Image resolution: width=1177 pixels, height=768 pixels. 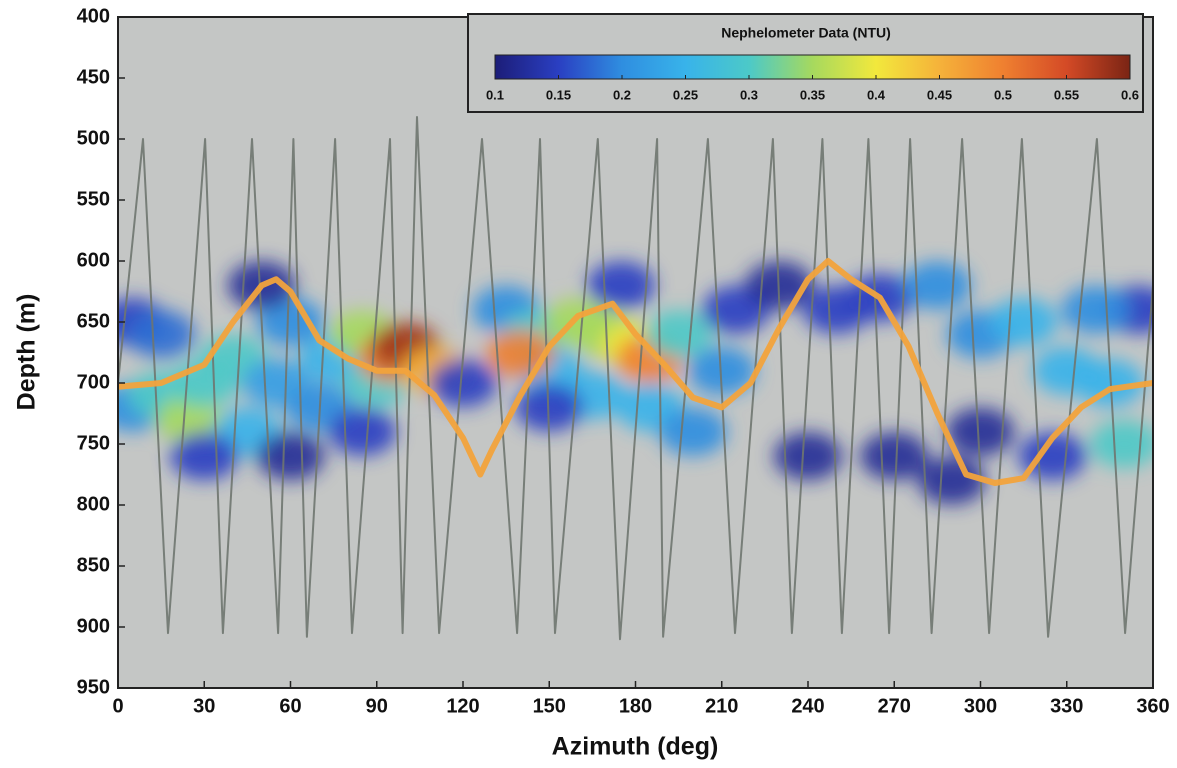 What do you see at coordinates (93, 77) in the screenshot?
I see `y-tick-label: 450` at bounding box center [93, 77].